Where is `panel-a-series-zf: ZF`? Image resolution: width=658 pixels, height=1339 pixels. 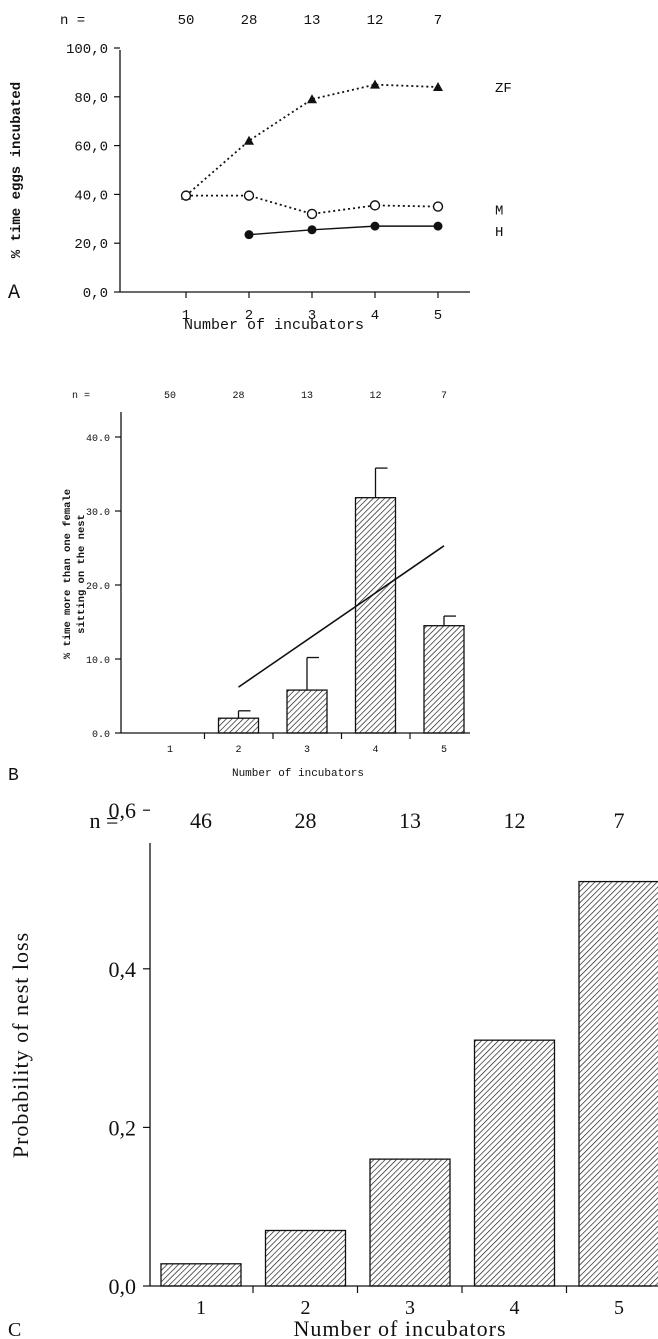
panel-a-series-zf: ZF is located at coordinates (346, 139).